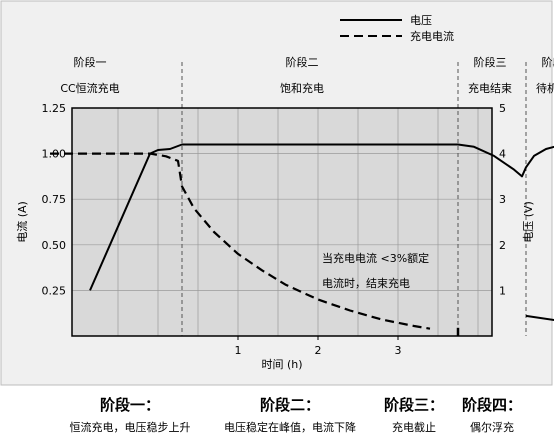 This screenshot has width=554, height=442. What do you see at coordinates (129, 405) in the screenshot?
I see `footer-stage-1-title: 阶段一：` at bounding box center [129, 405].